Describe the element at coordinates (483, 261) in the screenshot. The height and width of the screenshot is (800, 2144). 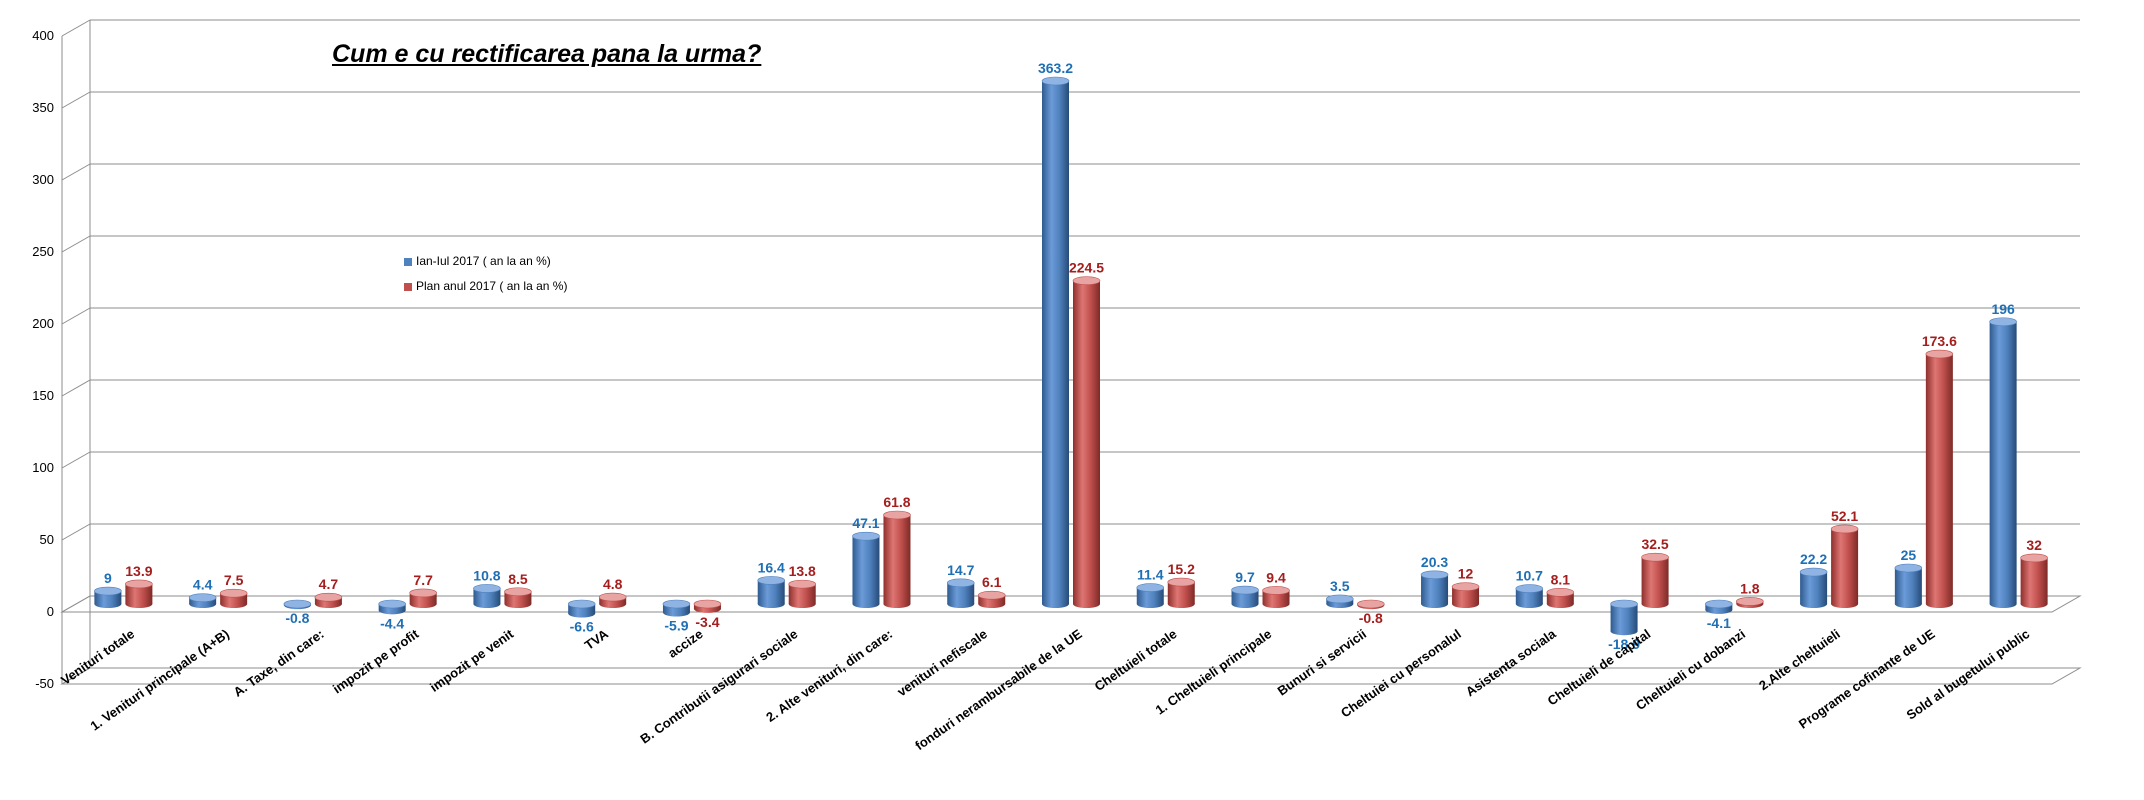
I see `legend-label-series-1: Ian-Iul 2017 ( an la an %)` at that location.